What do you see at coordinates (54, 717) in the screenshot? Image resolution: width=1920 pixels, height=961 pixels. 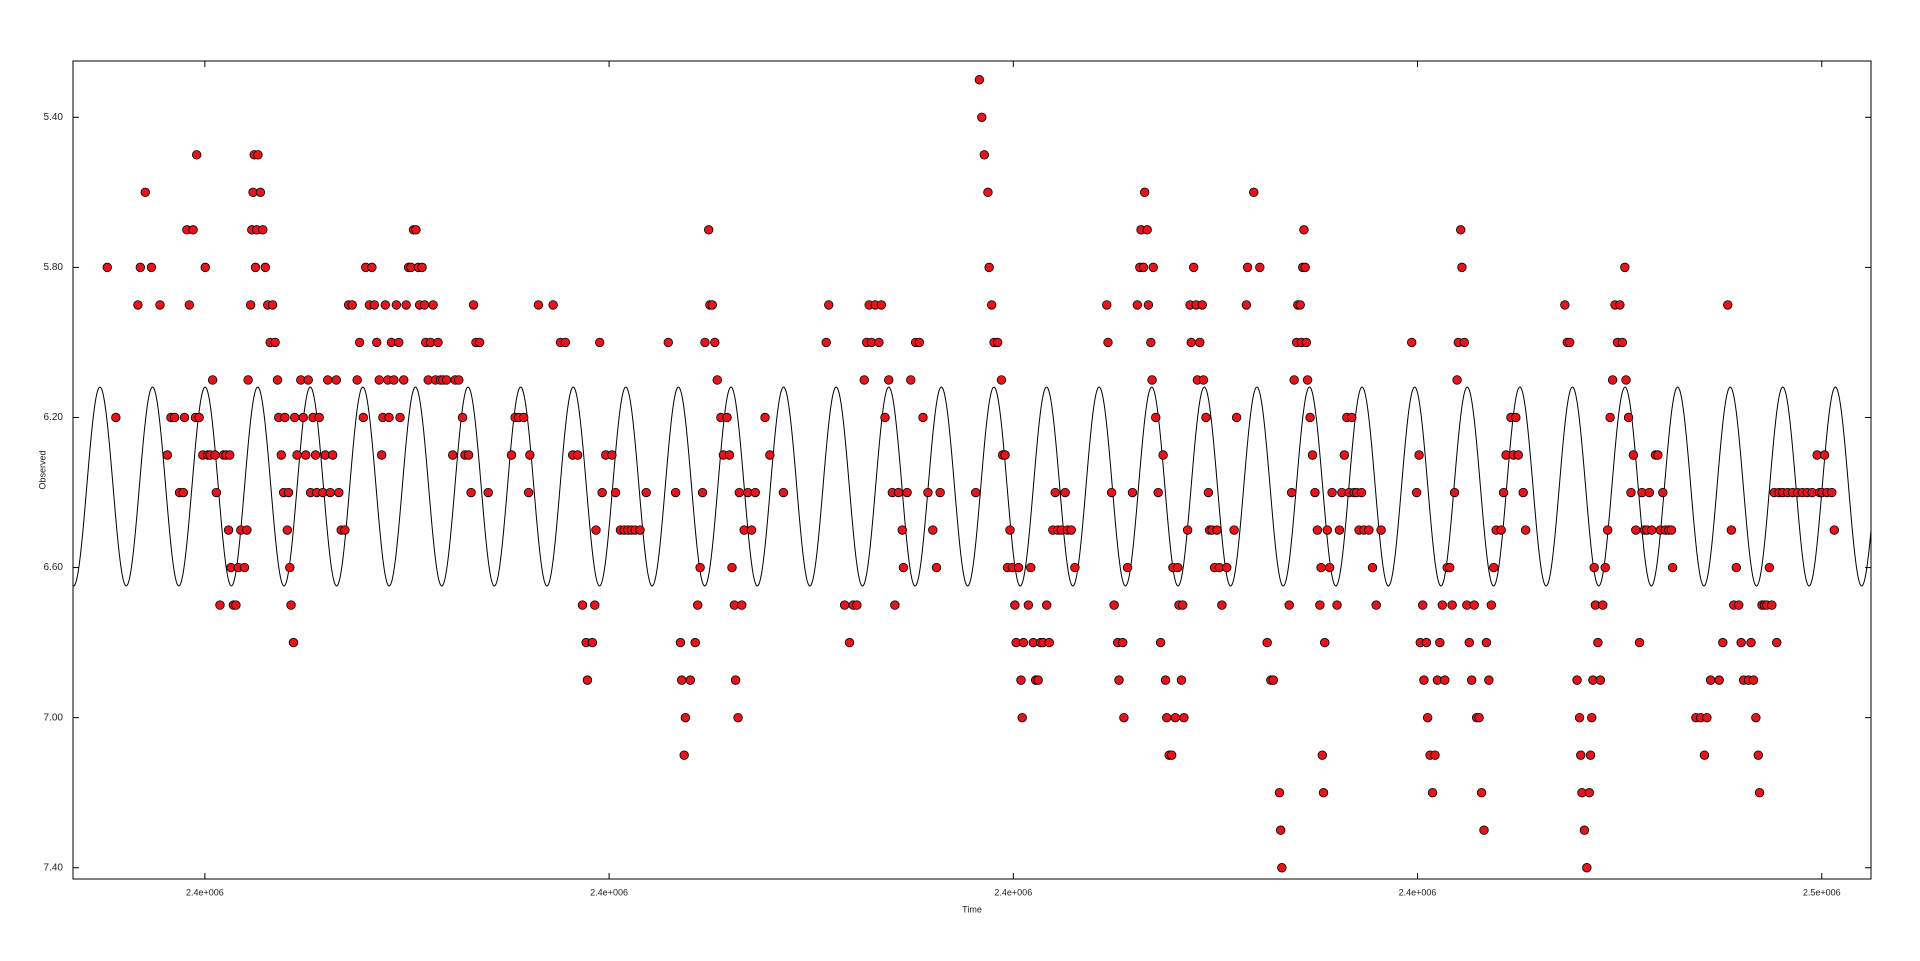 I see `y-tick-label: 7.00` at bounding box center [54, 717].